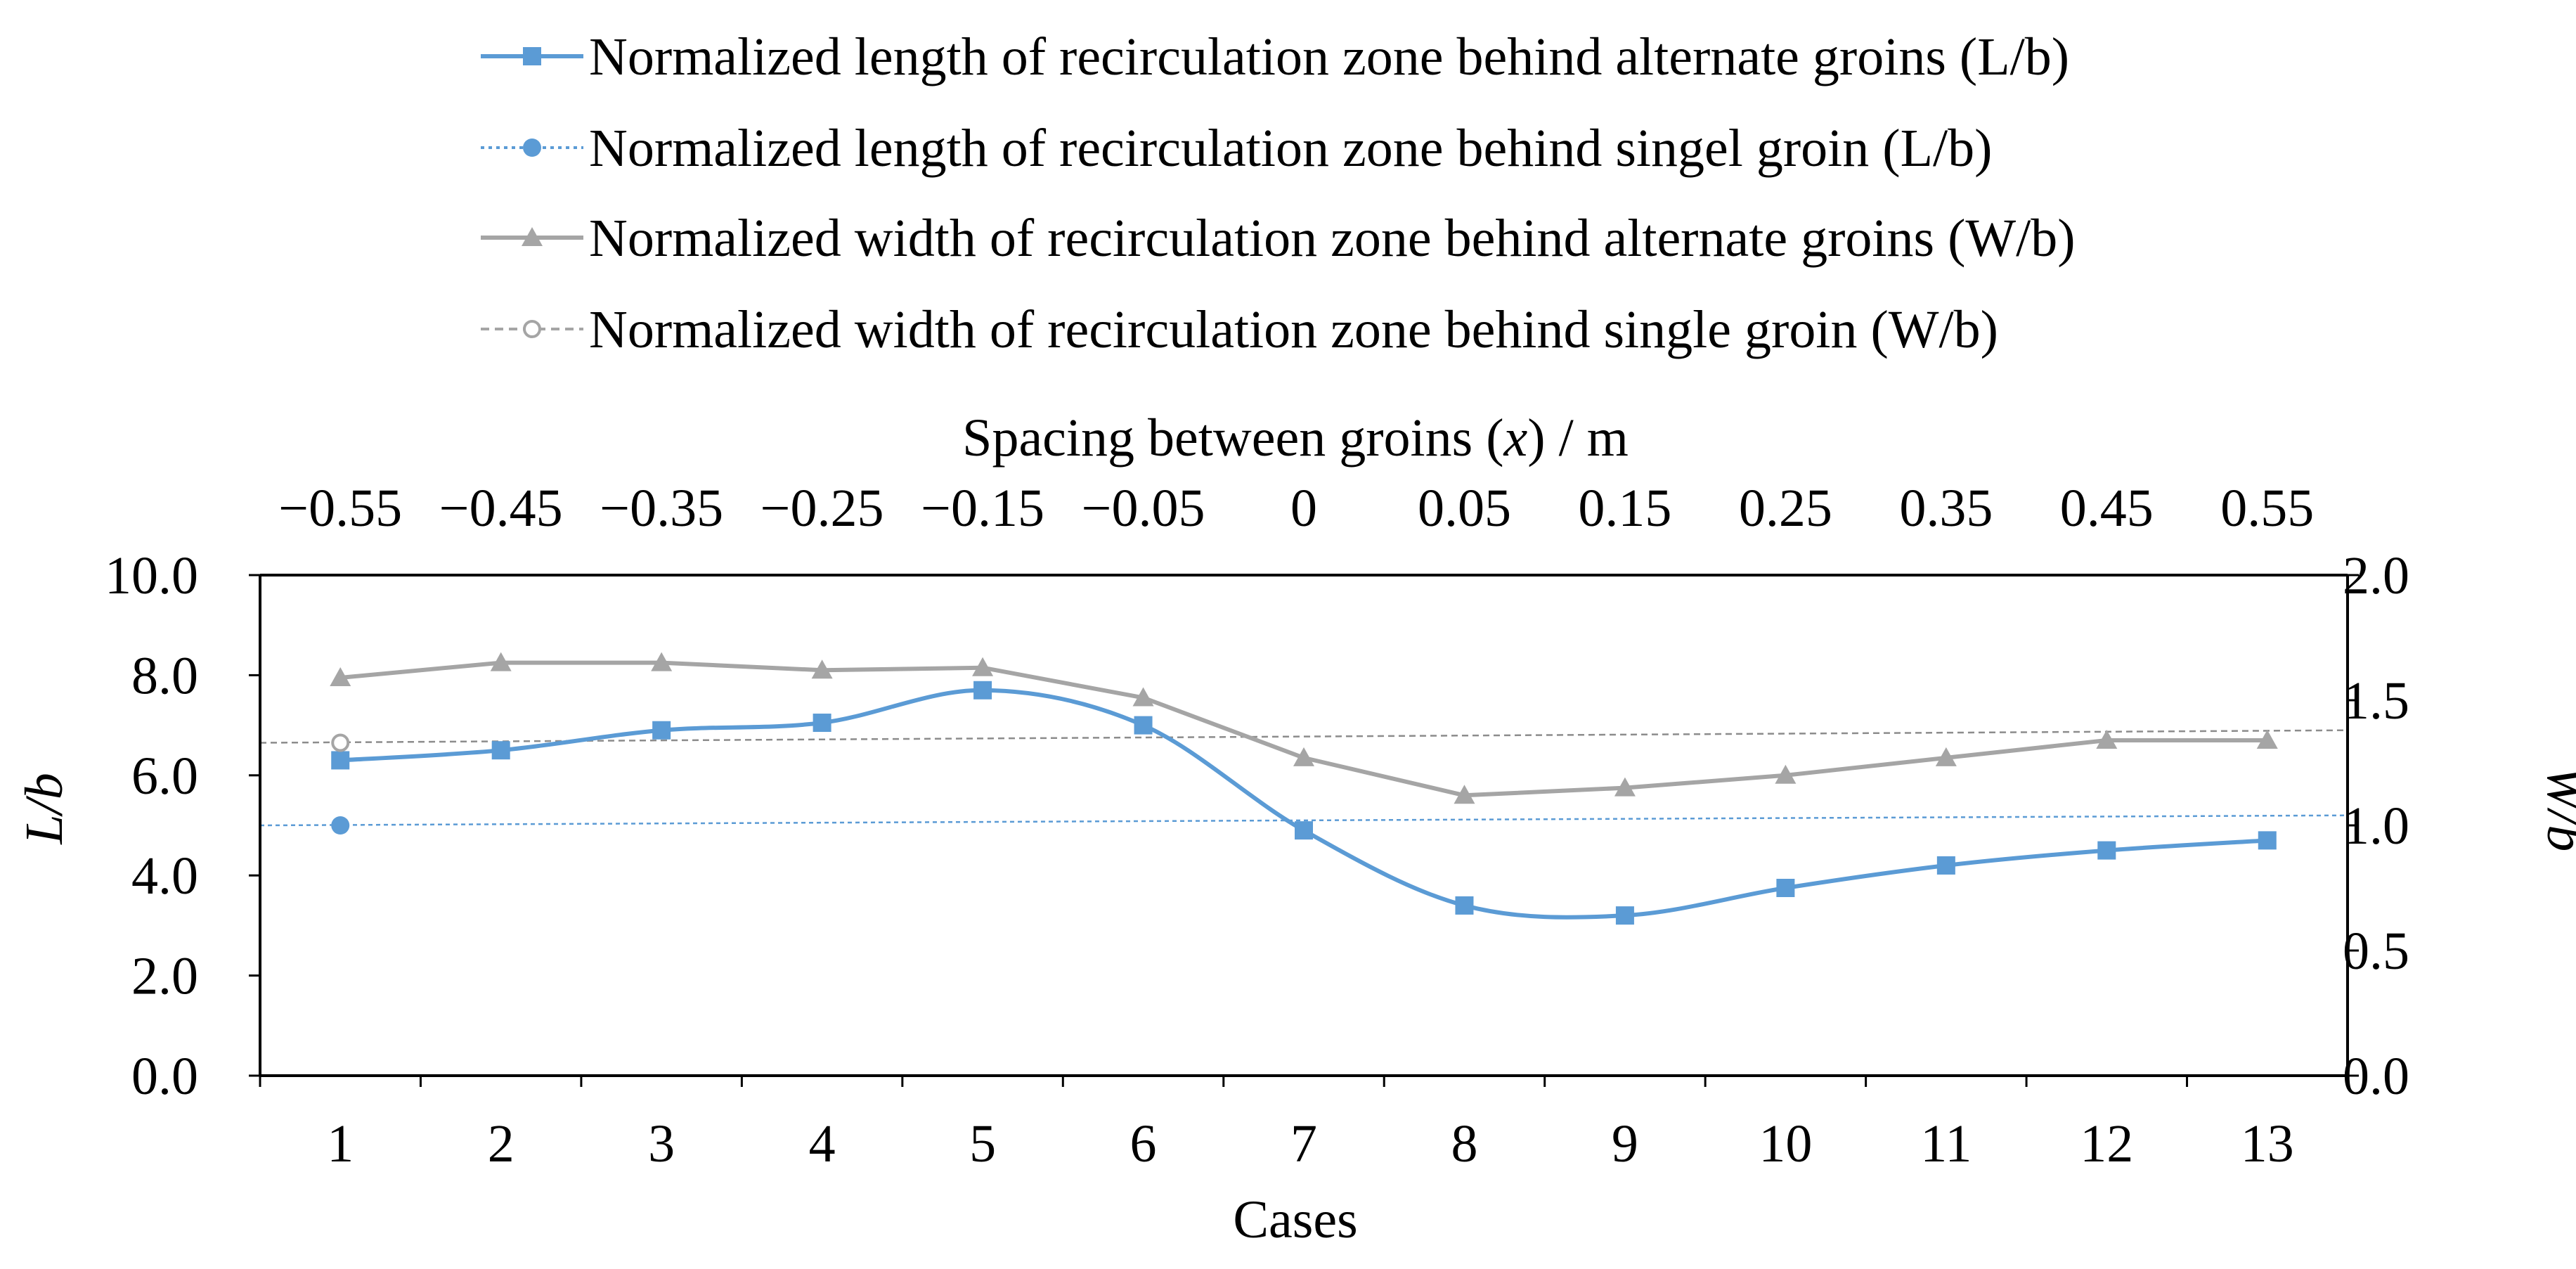 The image size is (2576, 1269). Describe the element at coordinates (2556, 808) in the screenshot. I see `y2-axis-title: W/b` at that location.